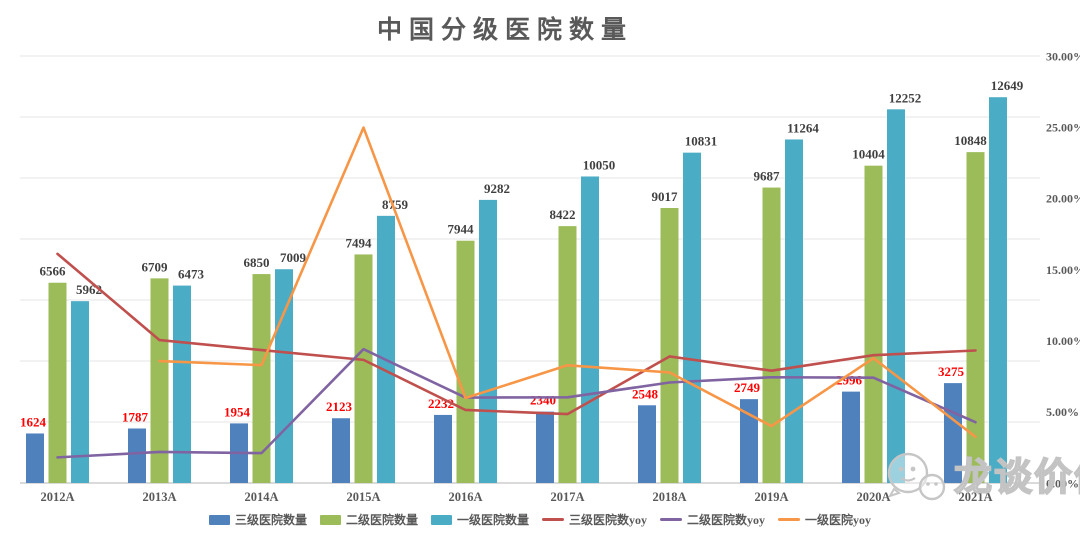 This screenshot has height=539, width=1080. Describe the element at coordinates (747, 387) in the screenshot. I see `bar-label: 2749` at that location.